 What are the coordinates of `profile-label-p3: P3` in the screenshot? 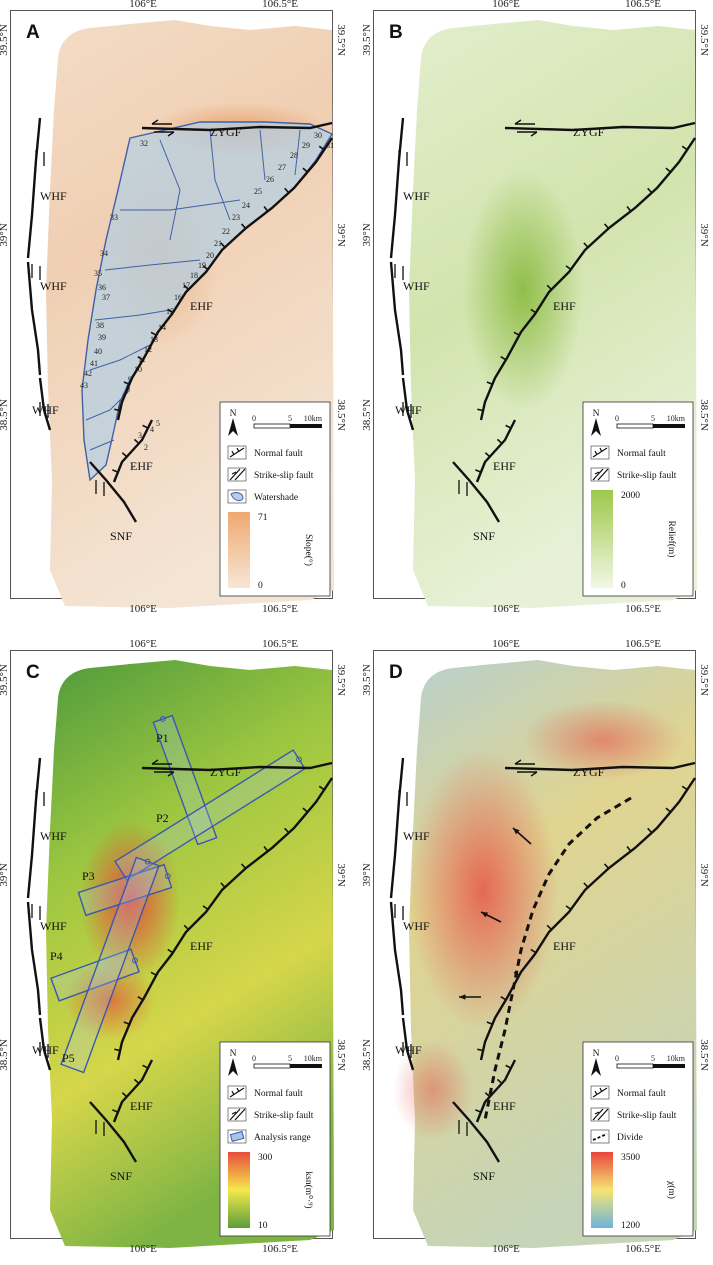 It's located at (88, 876).